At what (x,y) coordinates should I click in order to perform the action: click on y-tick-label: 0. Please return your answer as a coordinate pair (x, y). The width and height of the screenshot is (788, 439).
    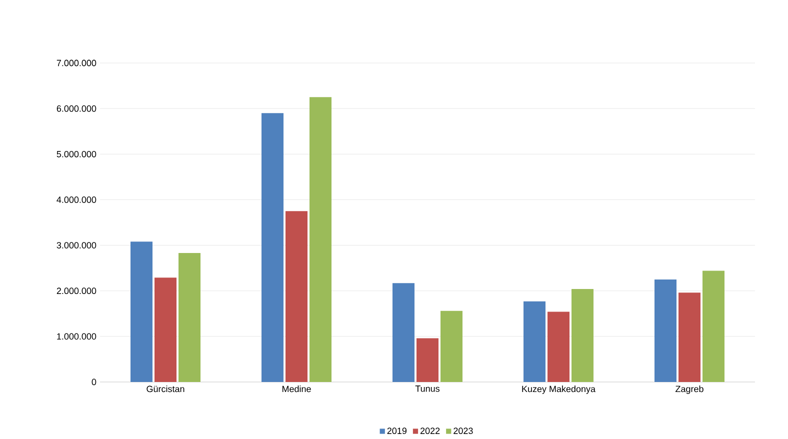
    Looking at the image, I should click on (94, 381).